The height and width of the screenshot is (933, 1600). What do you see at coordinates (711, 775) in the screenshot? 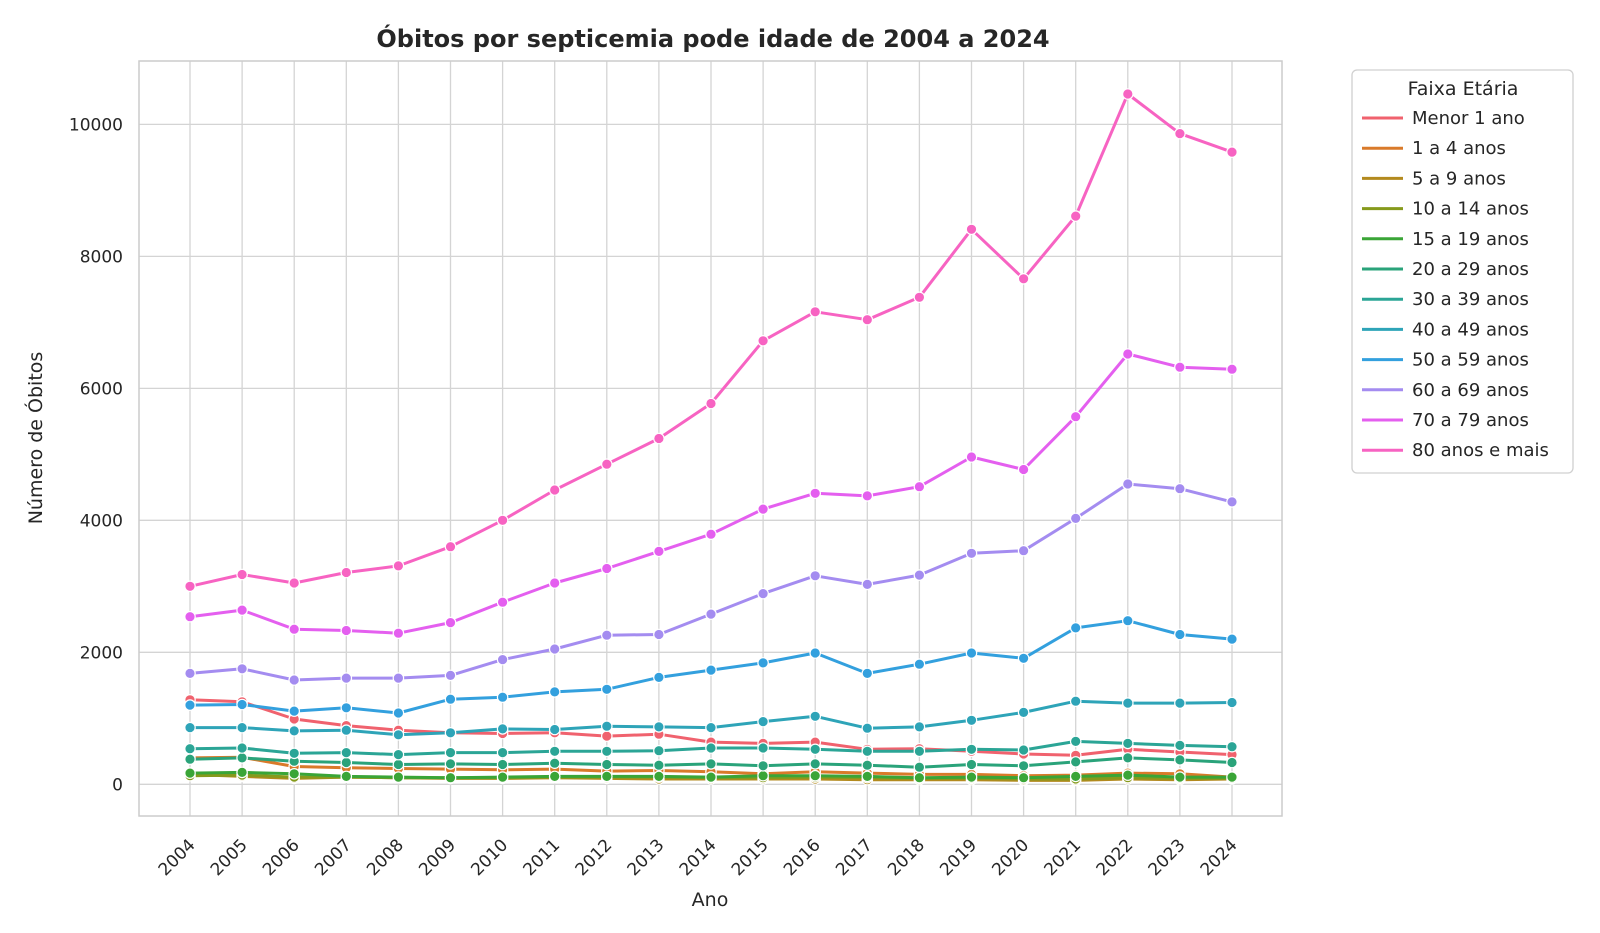
I see `series-15-a-19-anos` at bounding box center [711, 775].